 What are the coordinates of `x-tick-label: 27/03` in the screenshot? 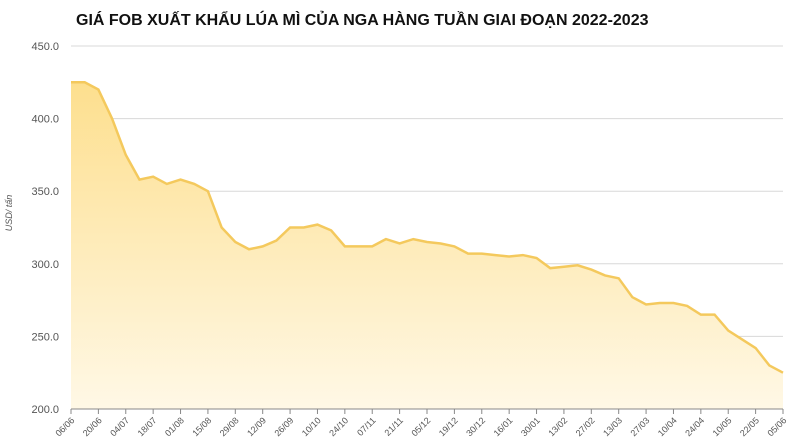 It's located at (639, 426).